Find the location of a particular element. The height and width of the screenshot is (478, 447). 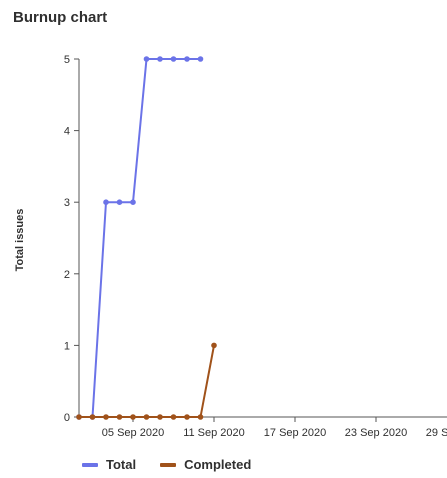

x-tick-label: 23 Sep 2020 is located at coordinates (376, 433).